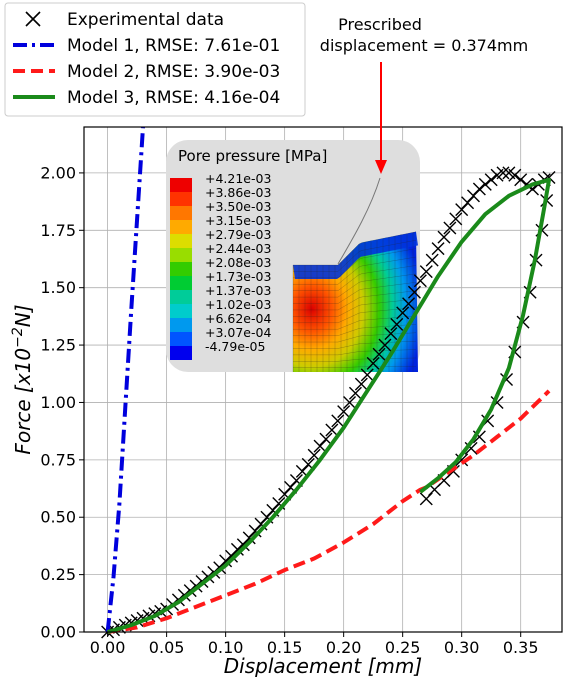 The width and height of the screenshot is (564, 681). What do you see at coordinates (252, 156) in the screenshot?
I see `inset-title: Pore pressure [MPa]` at bounding box center [252, 156].